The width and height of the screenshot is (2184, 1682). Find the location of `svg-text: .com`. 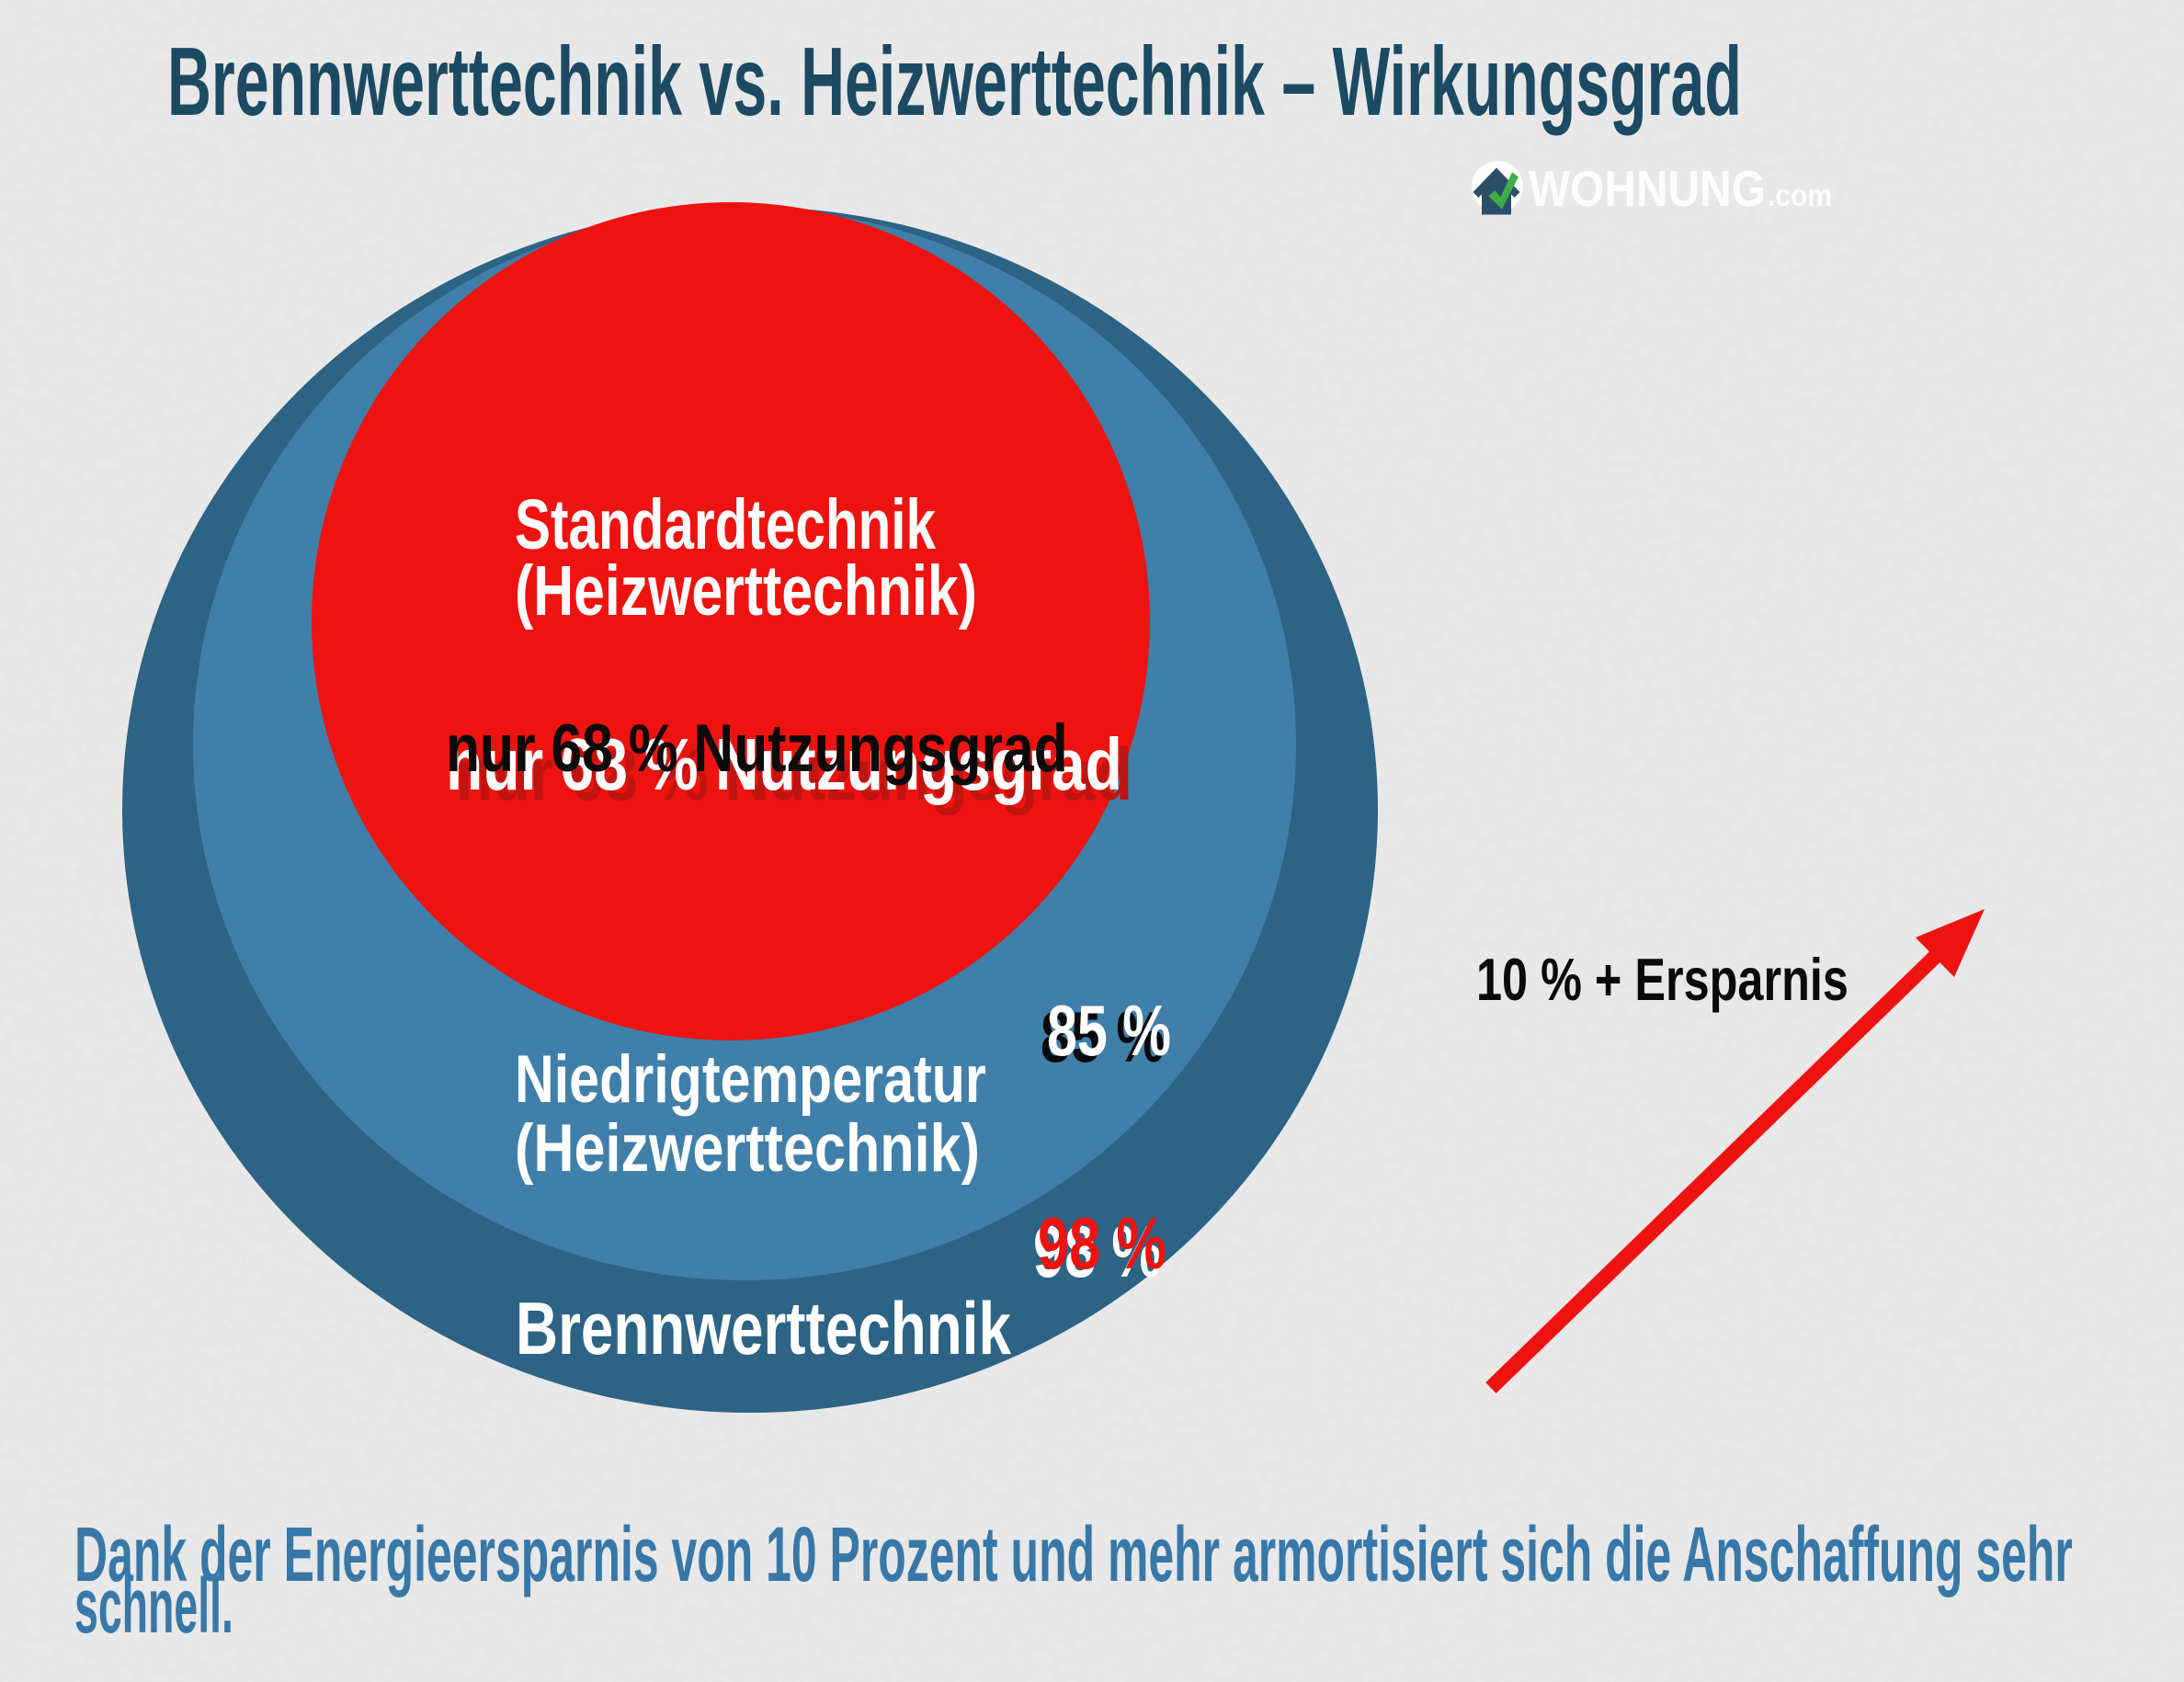

svg-text: .com is located at coordinates (1800, 194).